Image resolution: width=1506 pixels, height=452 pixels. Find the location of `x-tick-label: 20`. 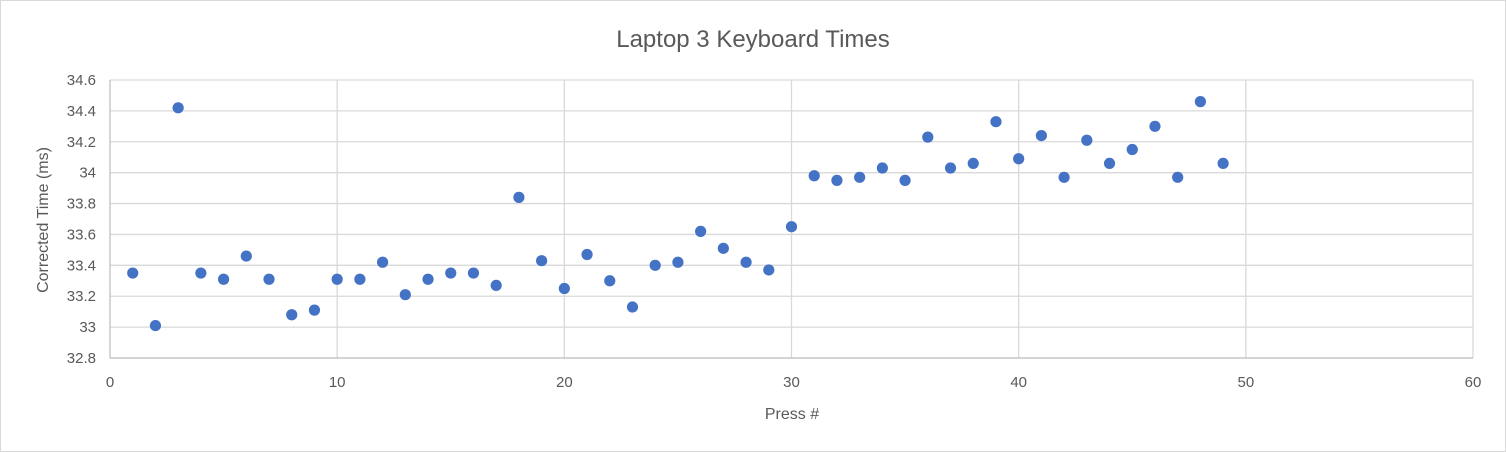

x-tick-label: 20 is located at coordinates (564, 382).